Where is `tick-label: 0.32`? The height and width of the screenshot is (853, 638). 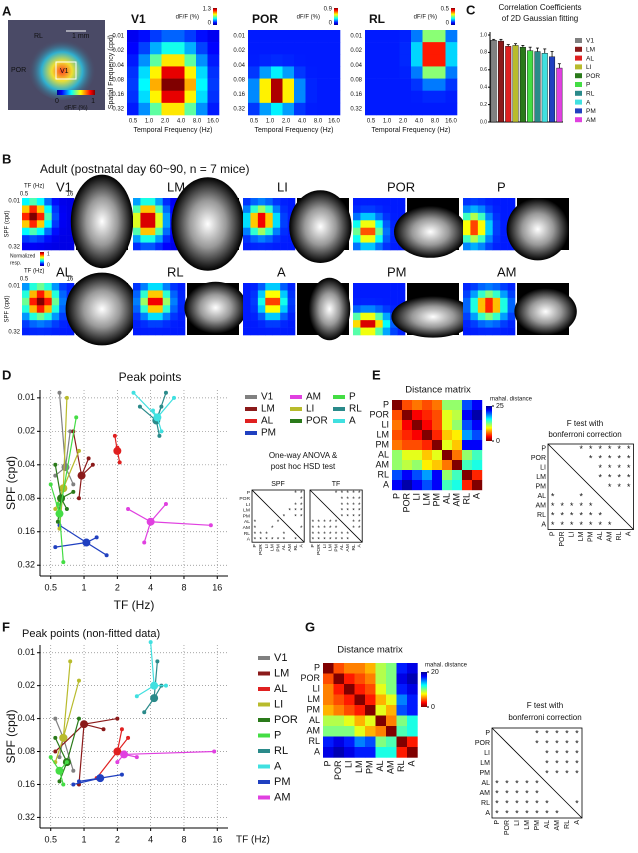 tick-label: 0.32 is located at coordinates (14, 333).